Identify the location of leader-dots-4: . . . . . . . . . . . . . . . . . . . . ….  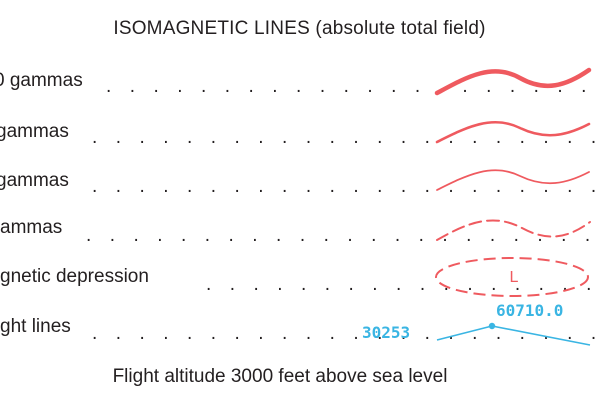
(342, 235).